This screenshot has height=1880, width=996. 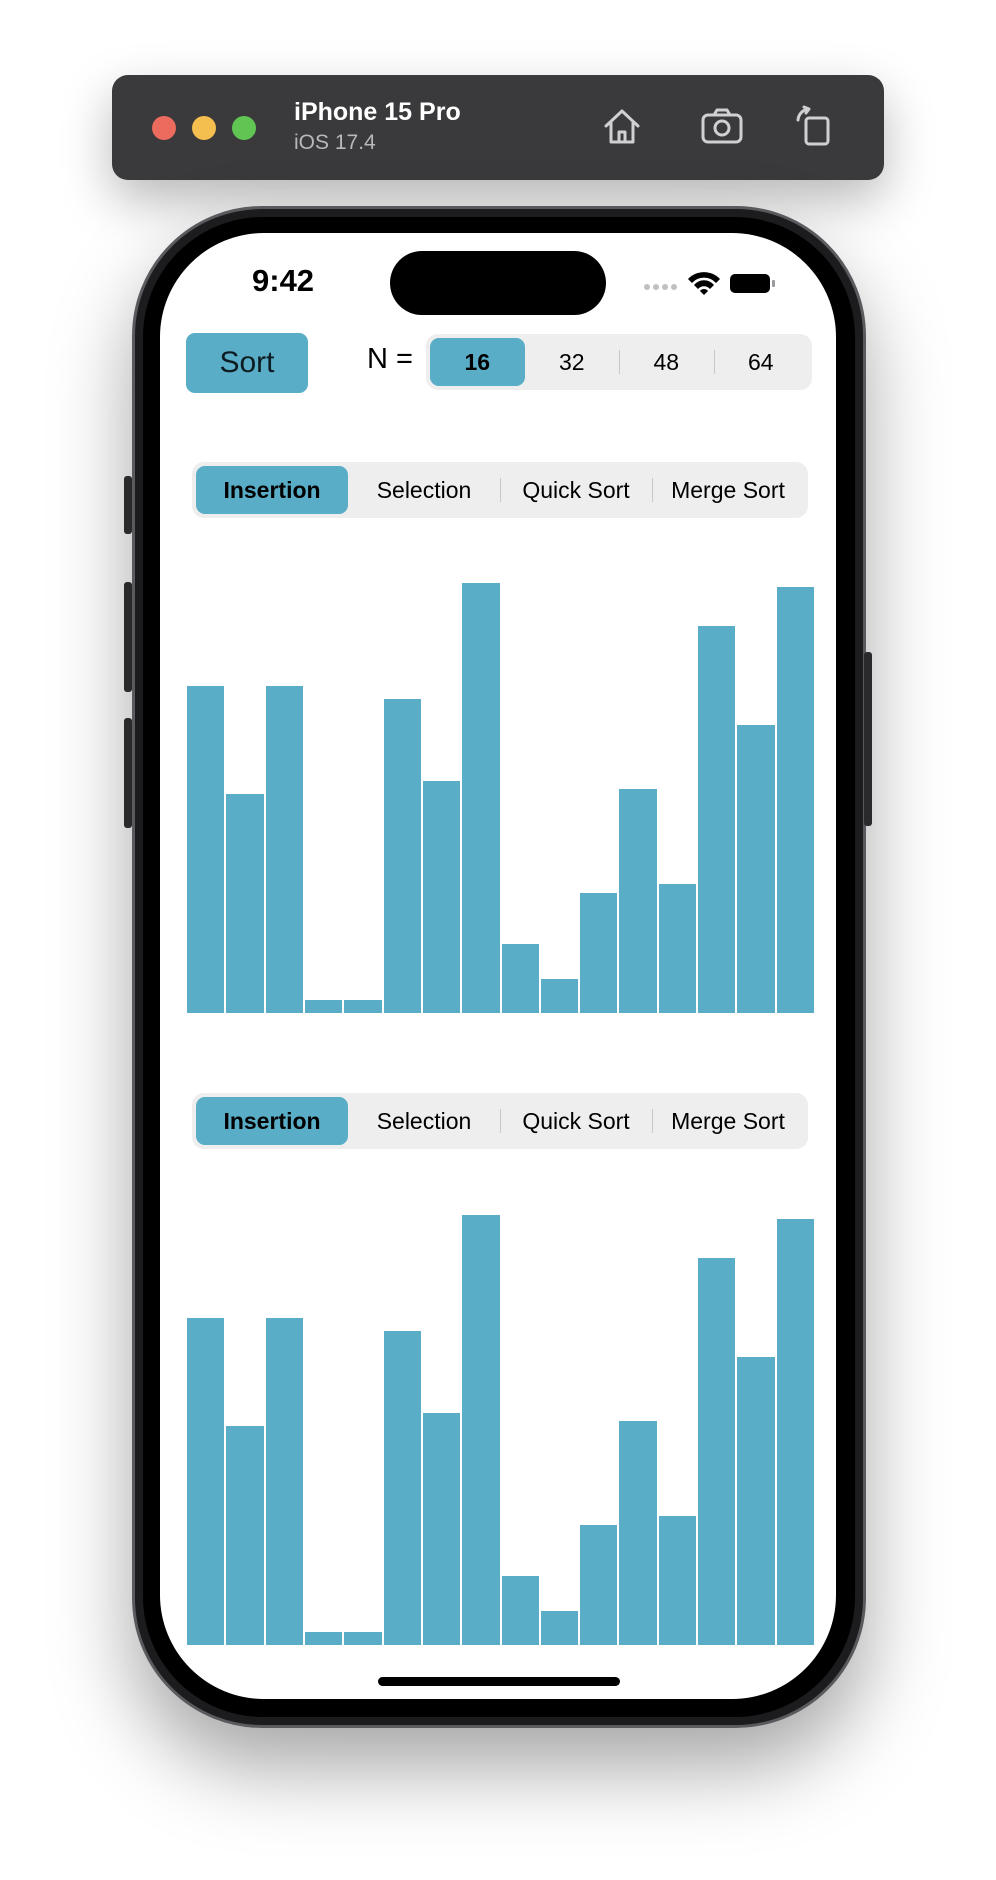 What do you see at coordinates (622, 126) in the screenshot?
I see `home-icon` at bounding box center [622, 126].